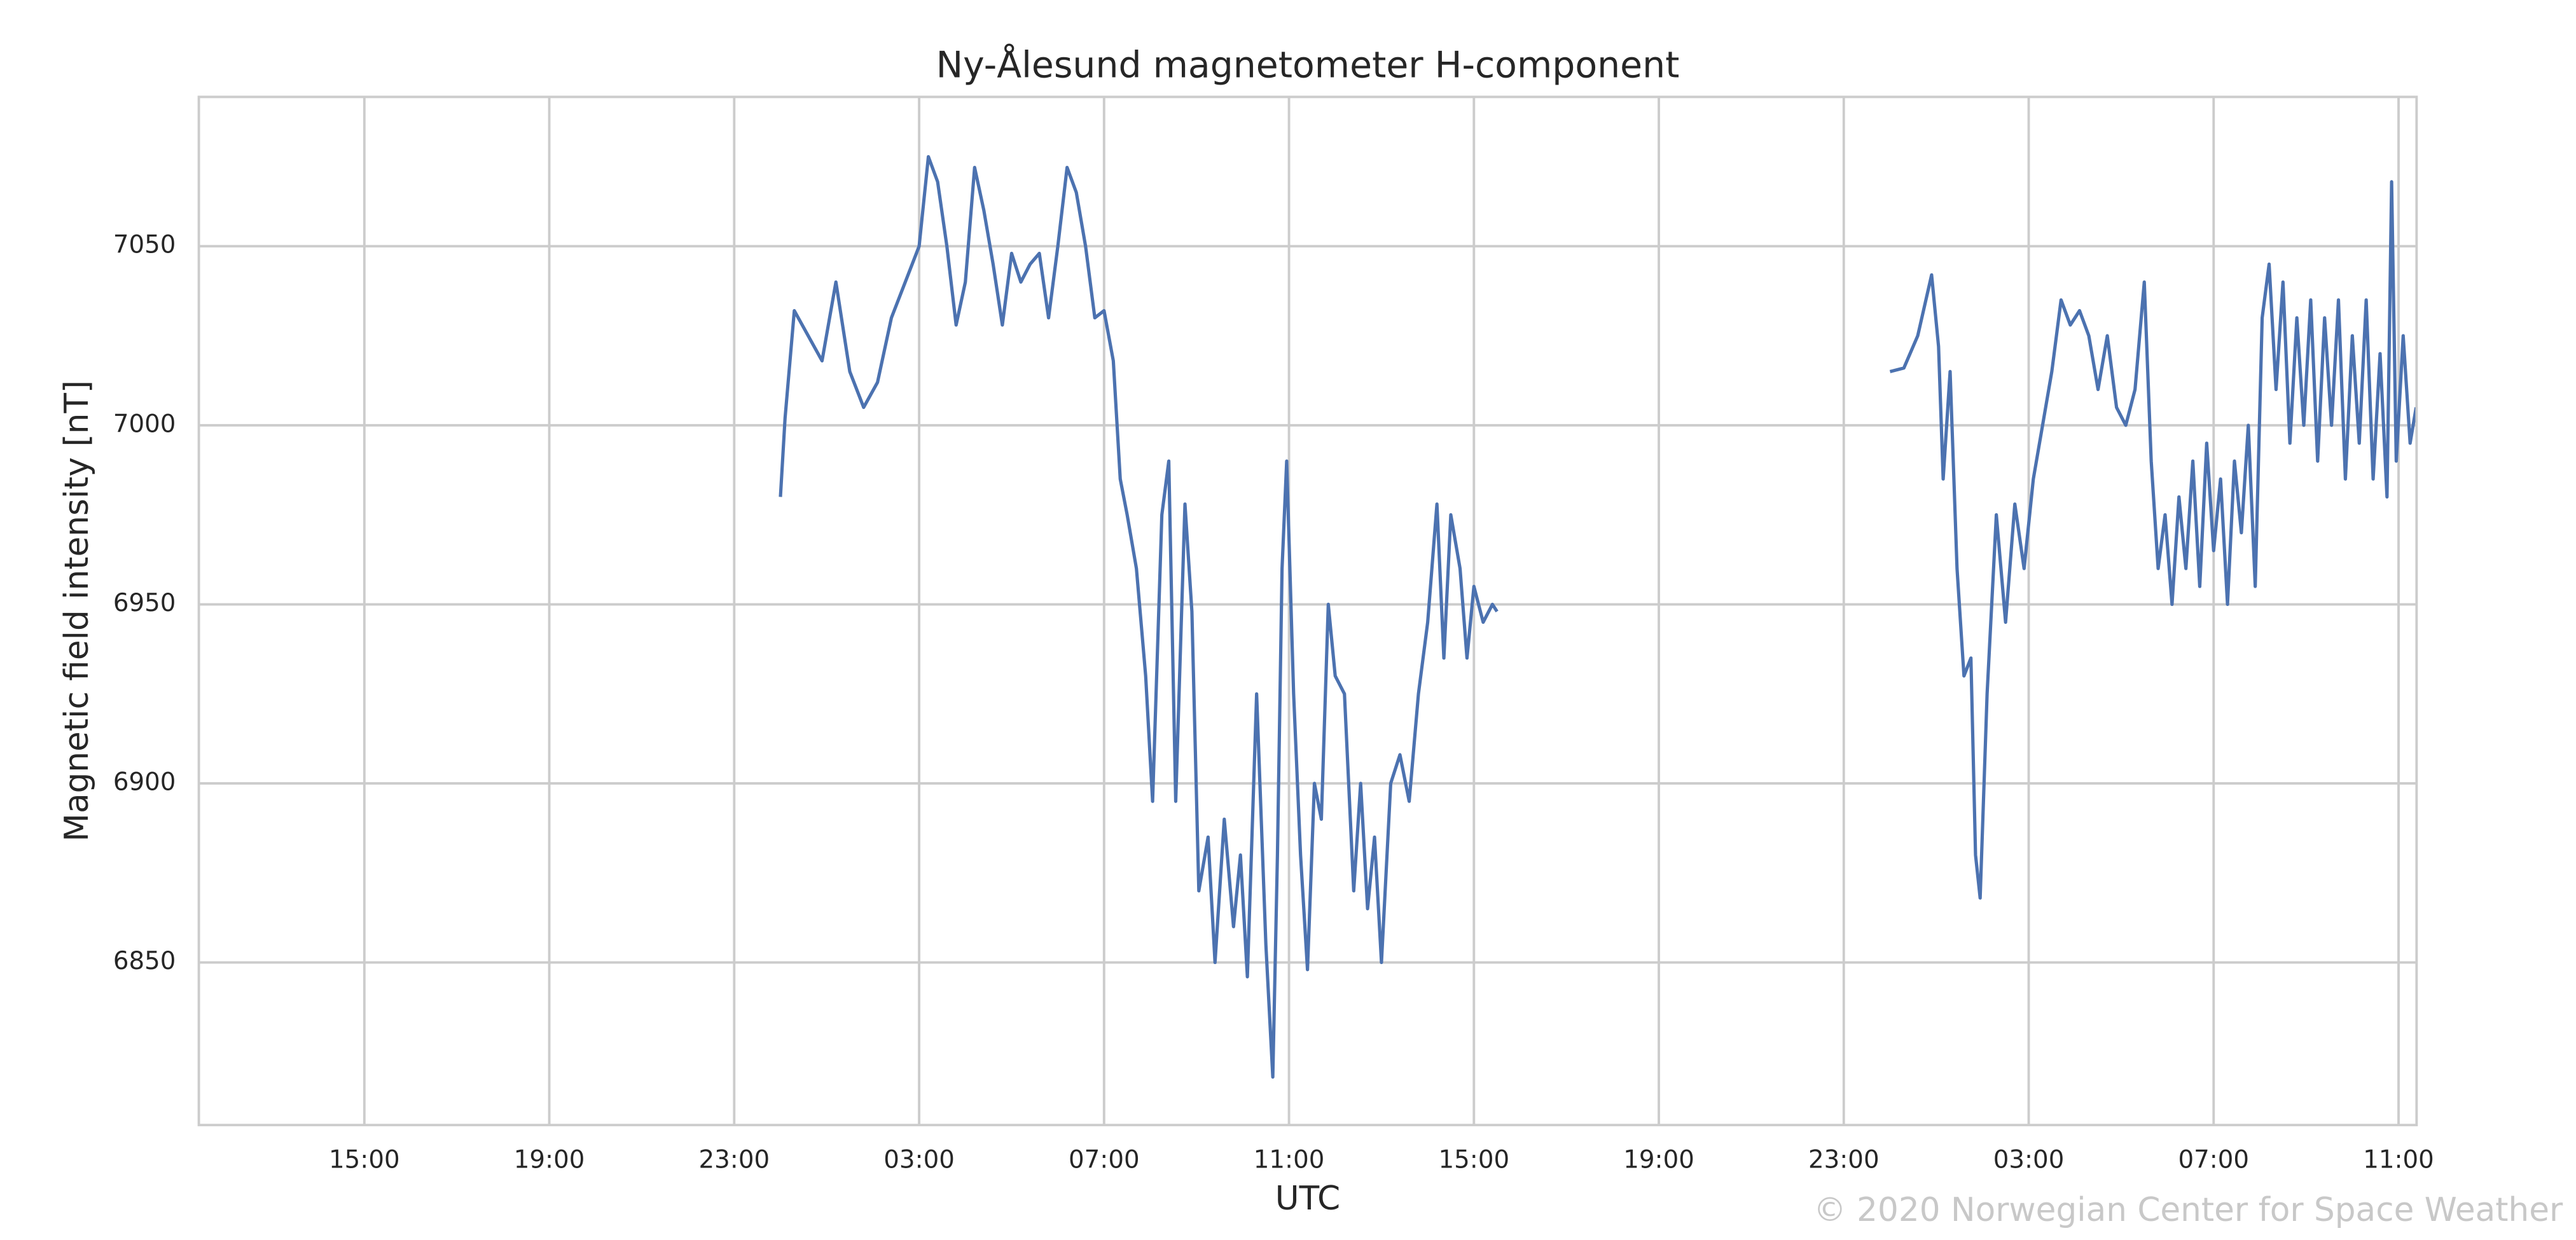 Image resolution: width=2576 pixels, height=1240 pixels. I want to click on y-tick-label: 6900, so click(144, 782).